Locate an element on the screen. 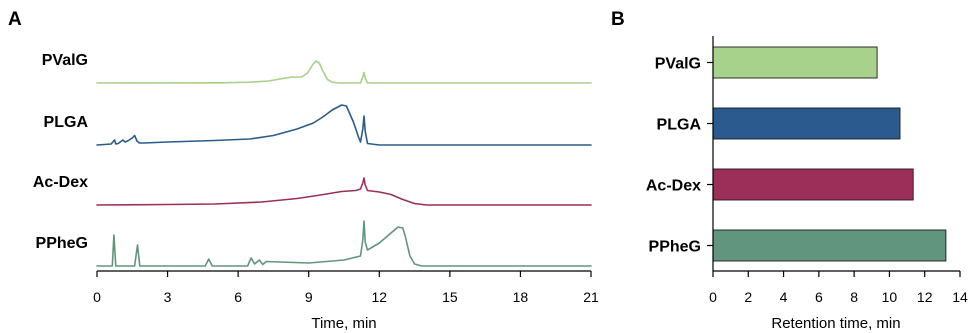 This screenshot has height=333, width=971. trace-plga is located at coordinates (344, 125).